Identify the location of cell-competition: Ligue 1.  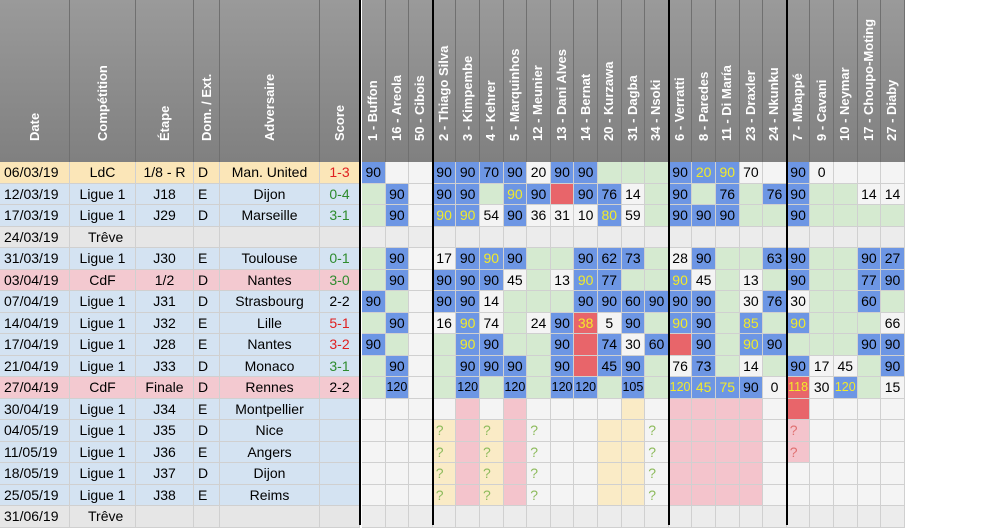
(103, 474).